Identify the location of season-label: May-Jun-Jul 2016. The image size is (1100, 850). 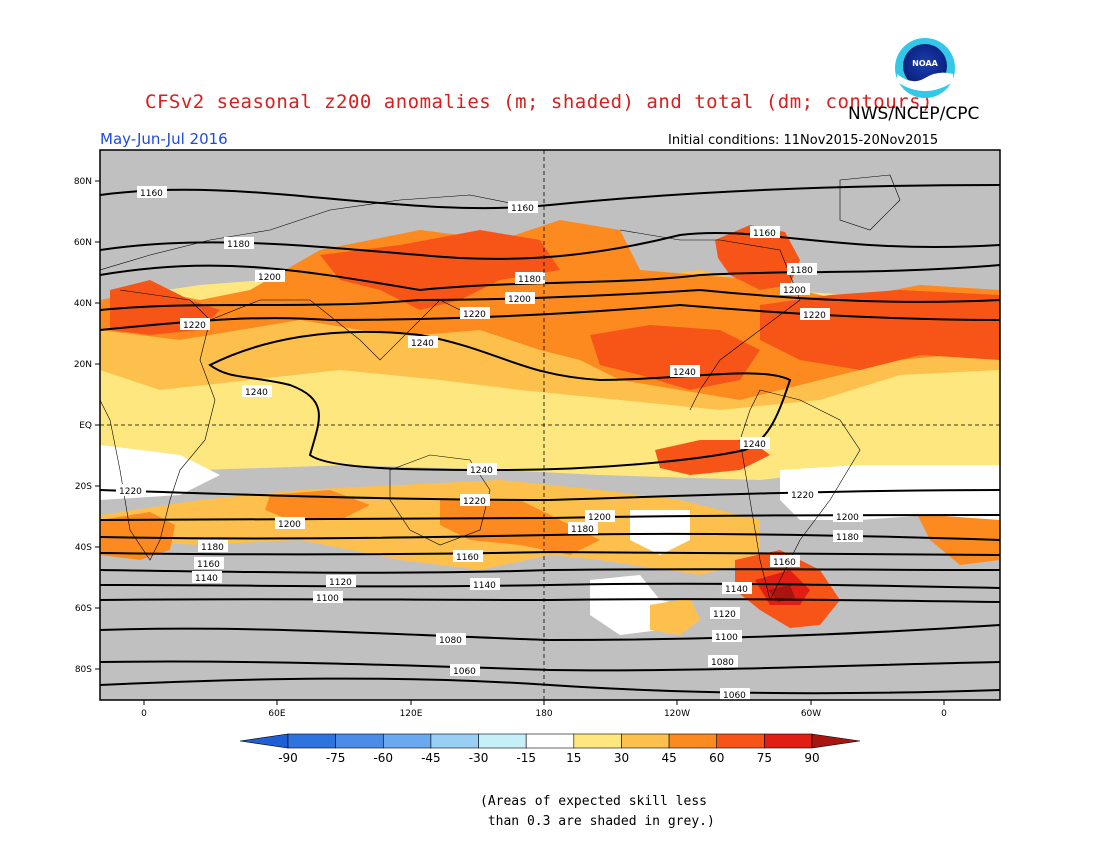
(164, 139).